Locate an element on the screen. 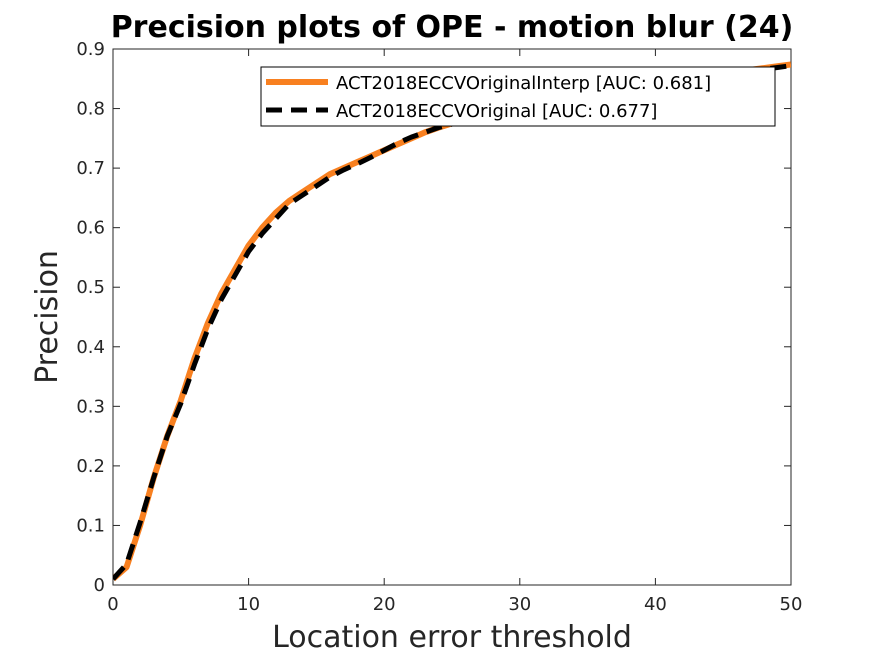 The width and height of the screenshot is (875, 656). legend-box is located at coordinates (518, 96).